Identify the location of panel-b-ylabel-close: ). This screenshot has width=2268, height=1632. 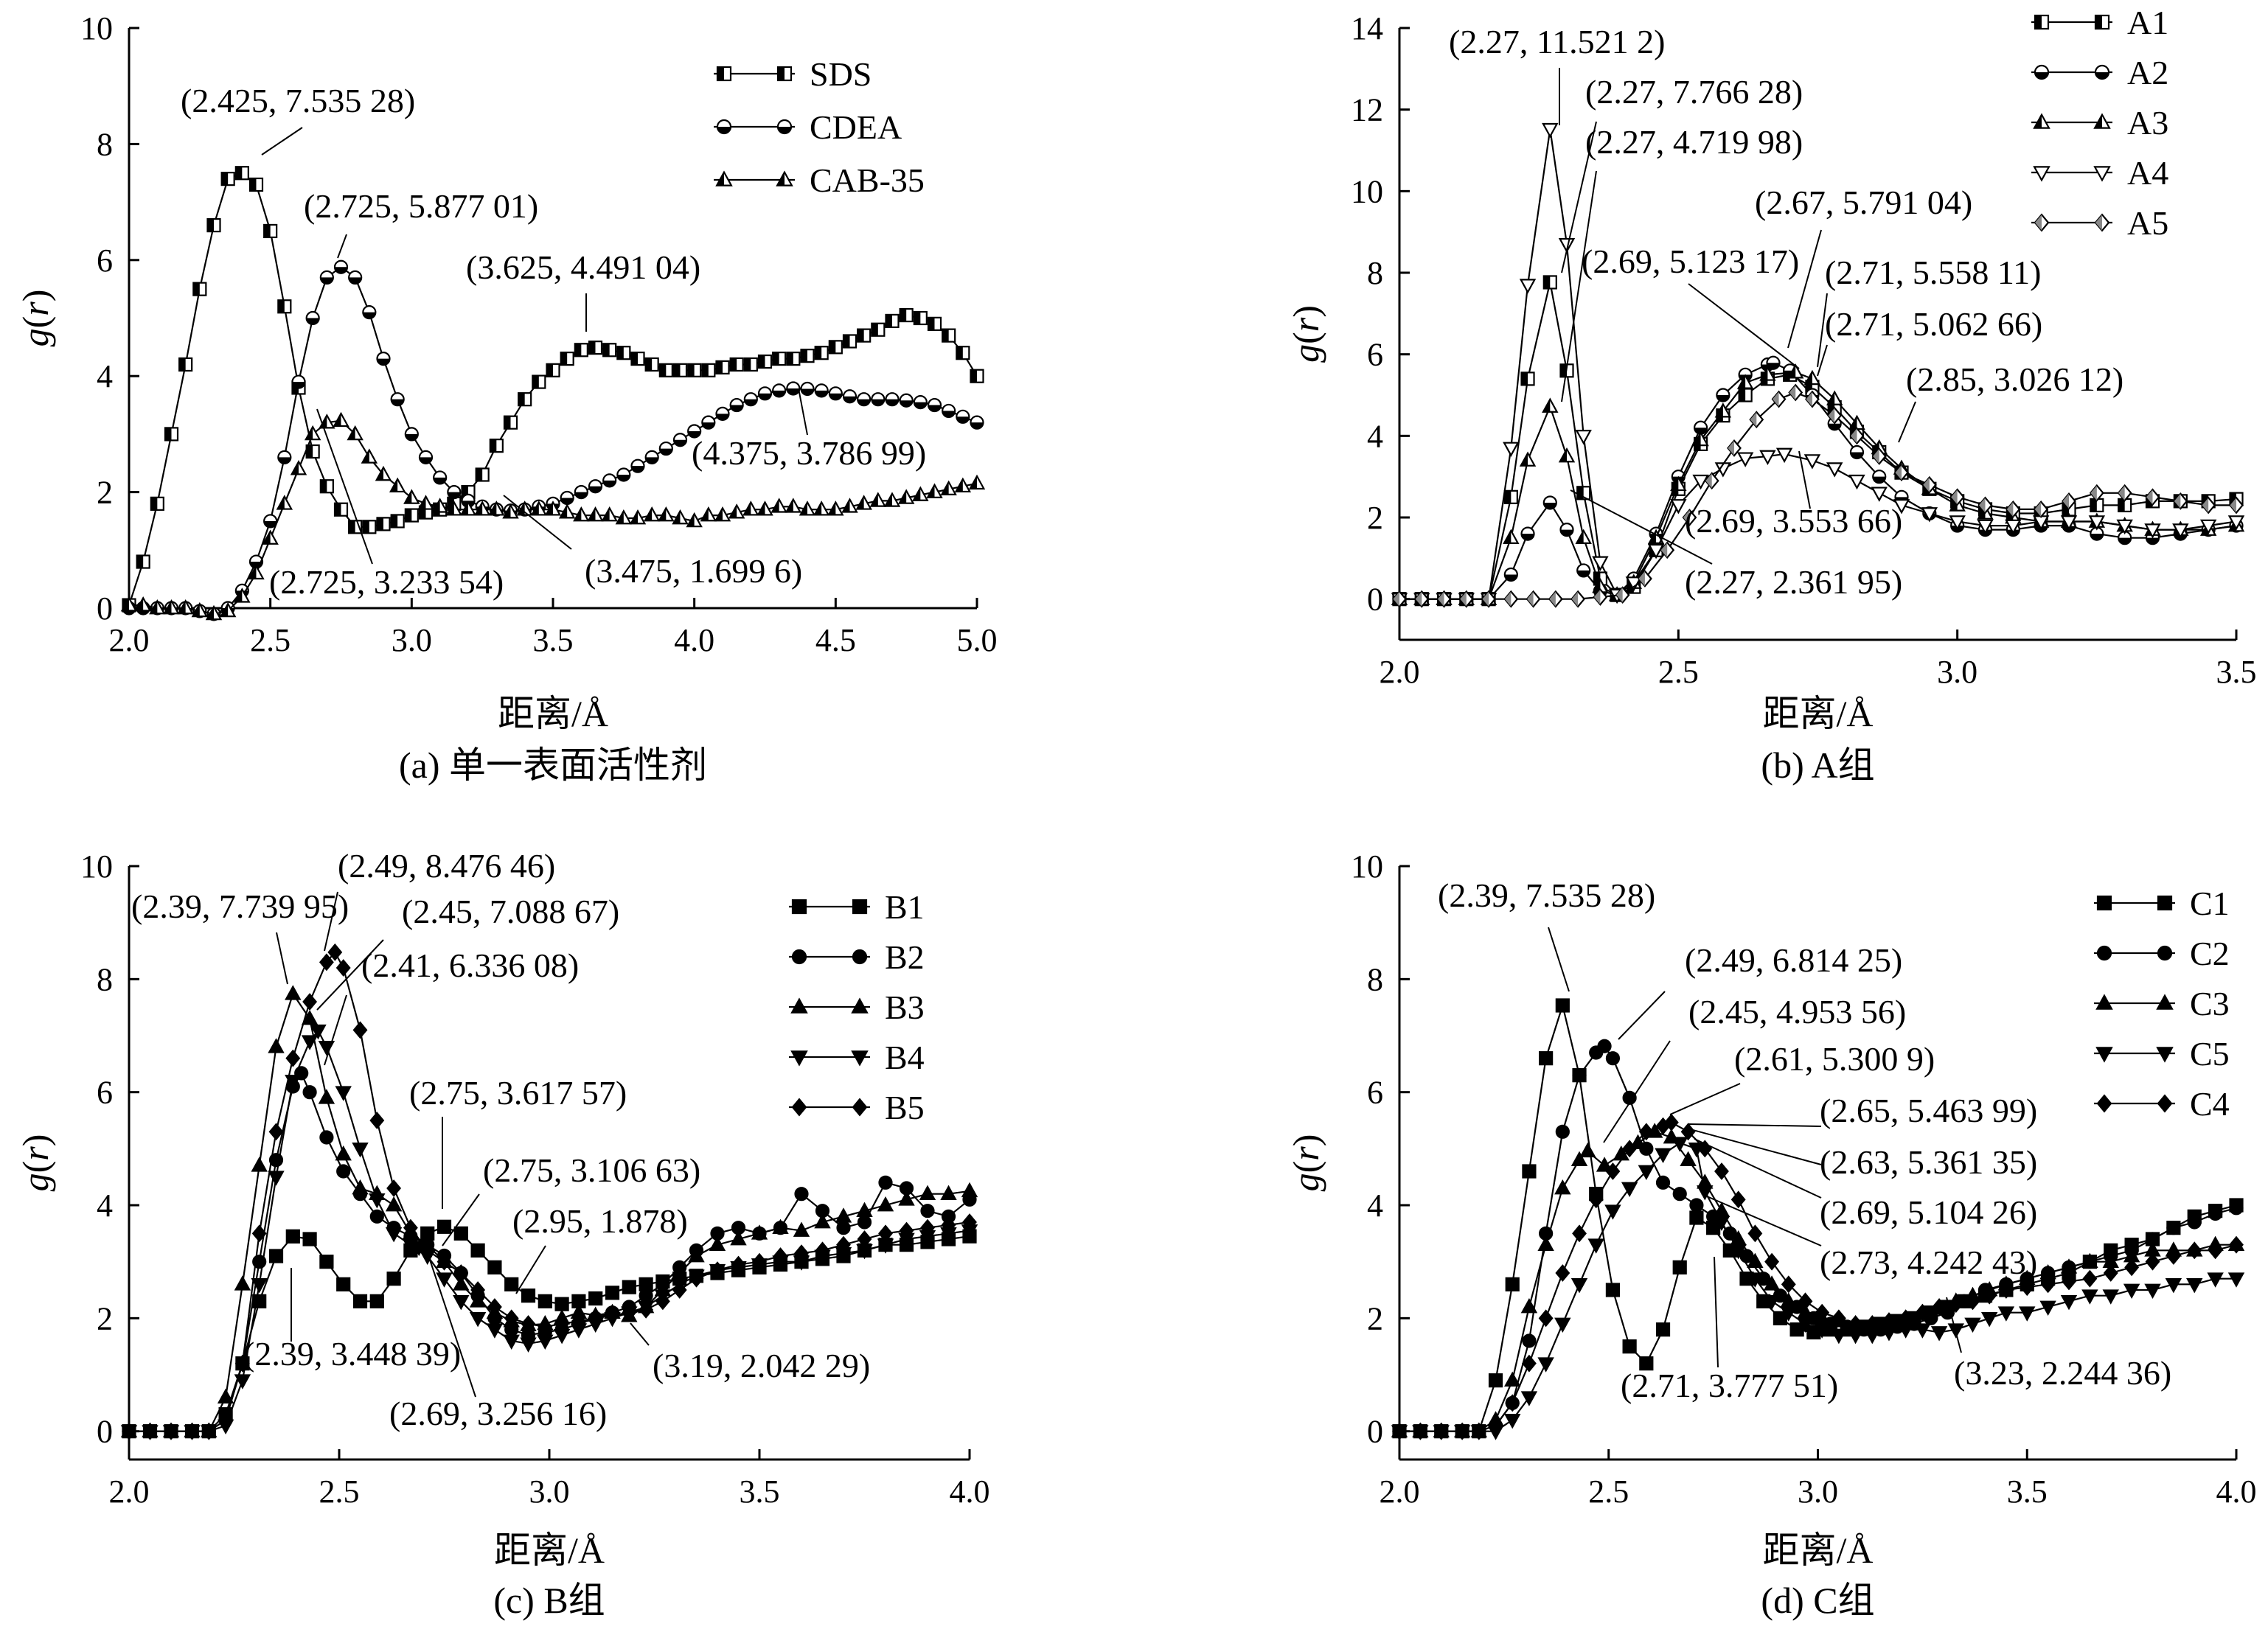
(1305, 311).